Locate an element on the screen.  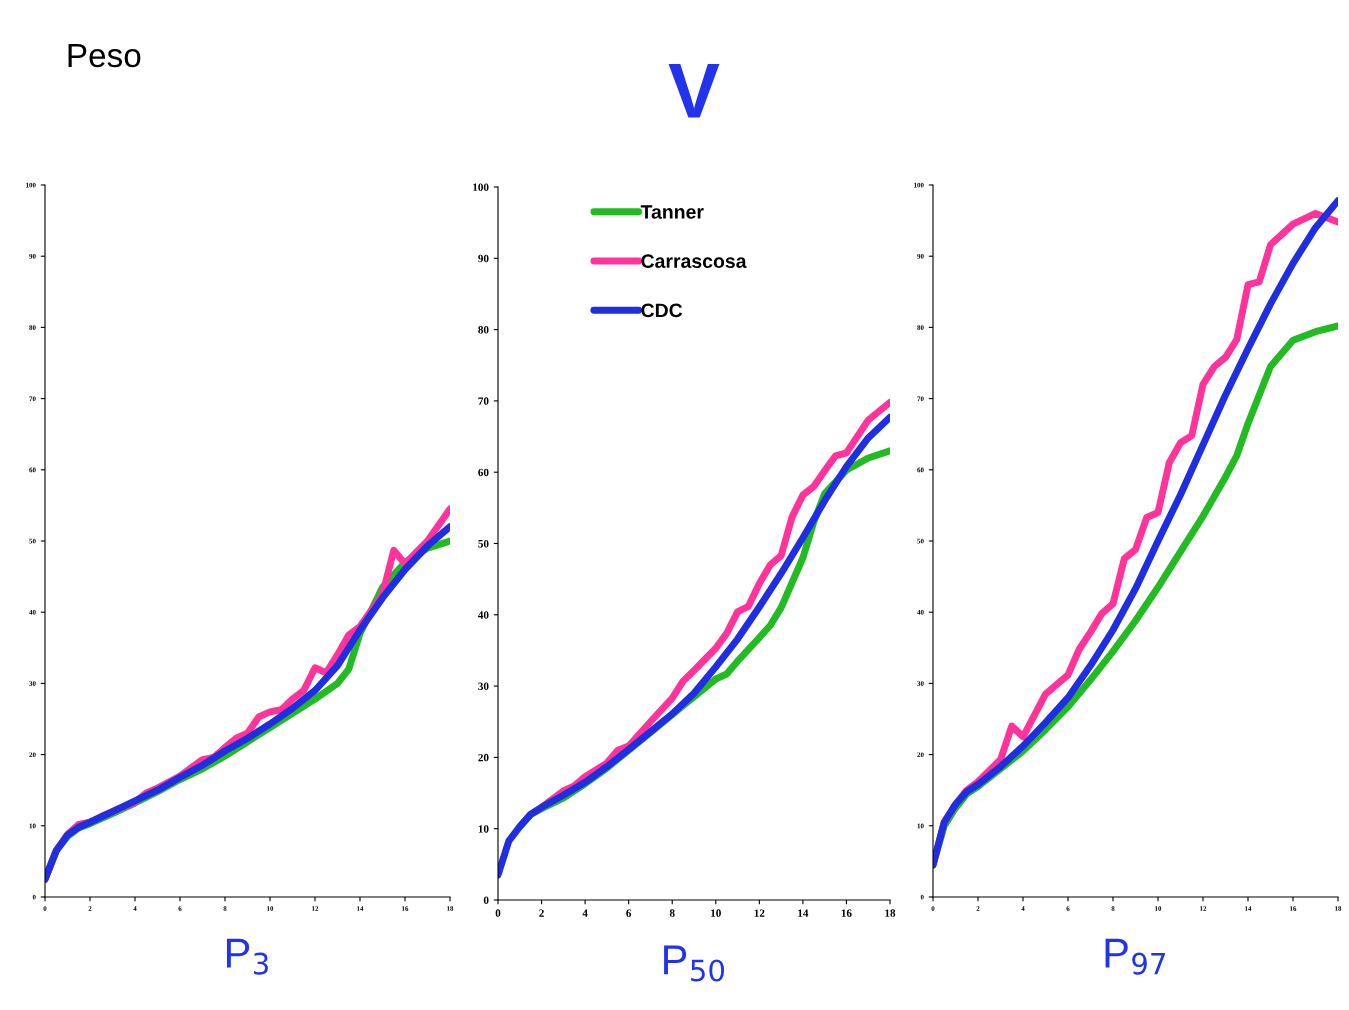
x-tick-label: 4 is located at coordinates (585, 913).